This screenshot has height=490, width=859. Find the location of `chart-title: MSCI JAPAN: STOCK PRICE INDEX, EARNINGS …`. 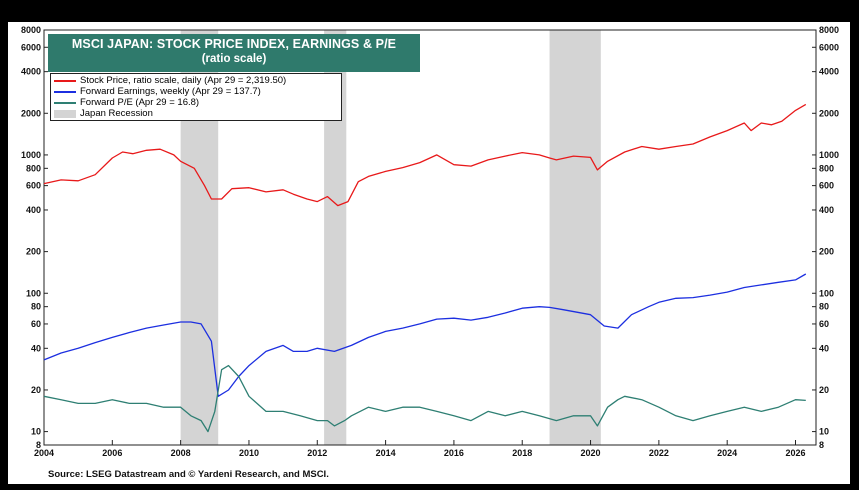

chart-title: MSCI JAPAN: STOCK PRICE INDEX, EARNINGS … is located at coordinates (234, 44).